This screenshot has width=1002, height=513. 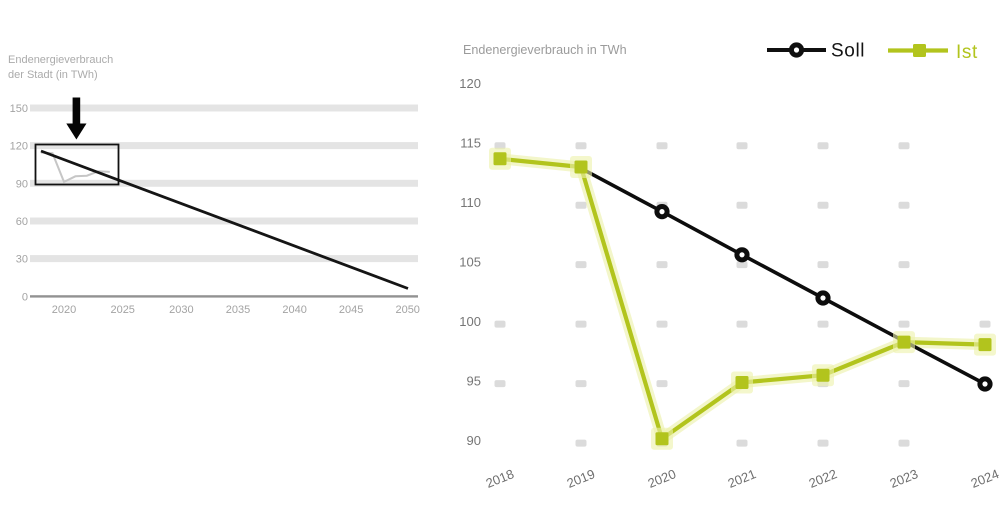 I want to click on svg-text: Endenergieverbrauch, so click(x=60, y=60).